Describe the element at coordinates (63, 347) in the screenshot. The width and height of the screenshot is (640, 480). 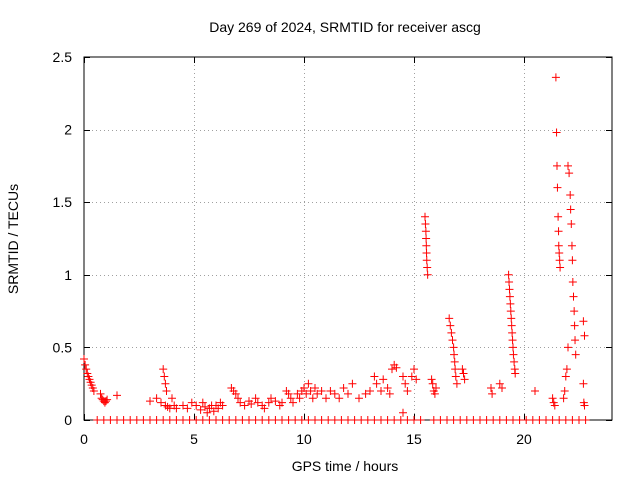
I see `y-tick-label: 0.5` at that location.